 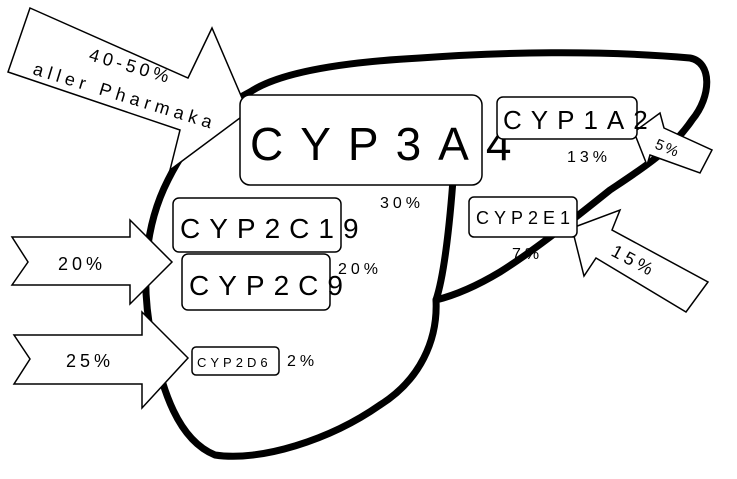 I want to click on cyp1a2-label: CYP1A2, so click(x=580, y=120).